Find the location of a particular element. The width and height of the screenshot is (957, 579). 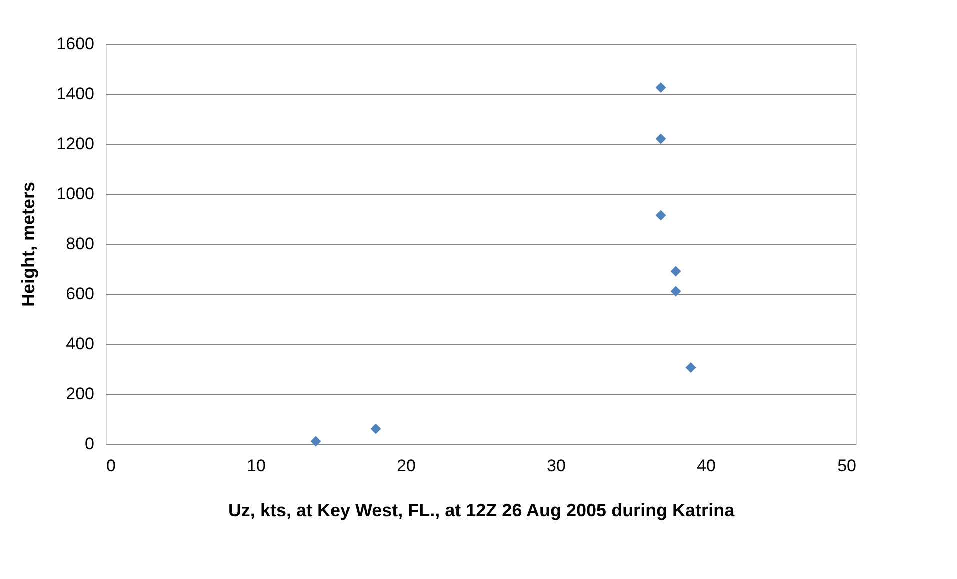

x-tick-label: 30 is located at coordinates (556, 466).